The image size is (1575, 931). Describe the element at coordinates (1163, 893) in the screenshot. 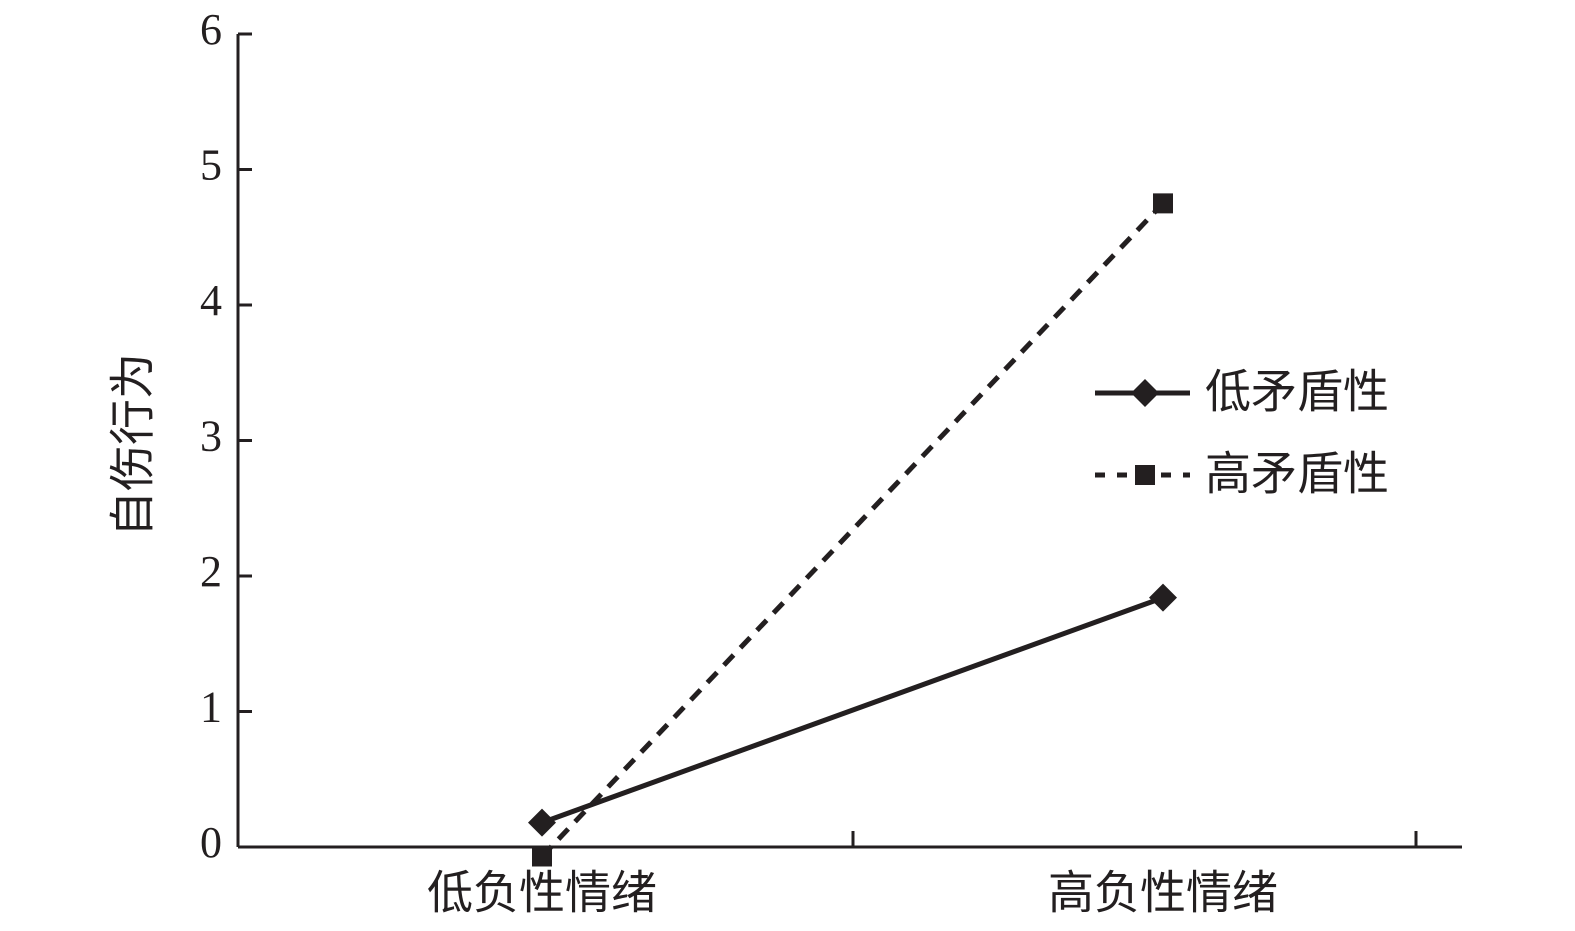

I see `x-tick-label: 高负性情绪` at that location.